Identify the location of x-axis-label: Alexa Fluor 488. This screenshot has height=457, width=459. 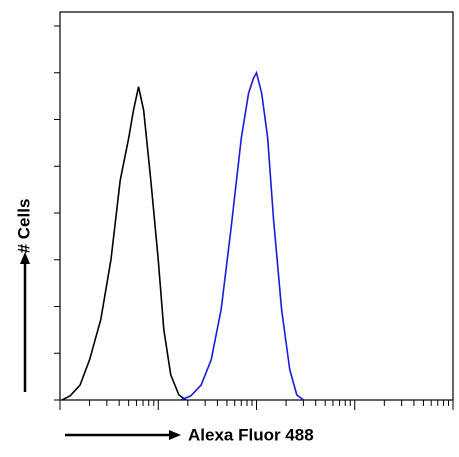
(251, 434).